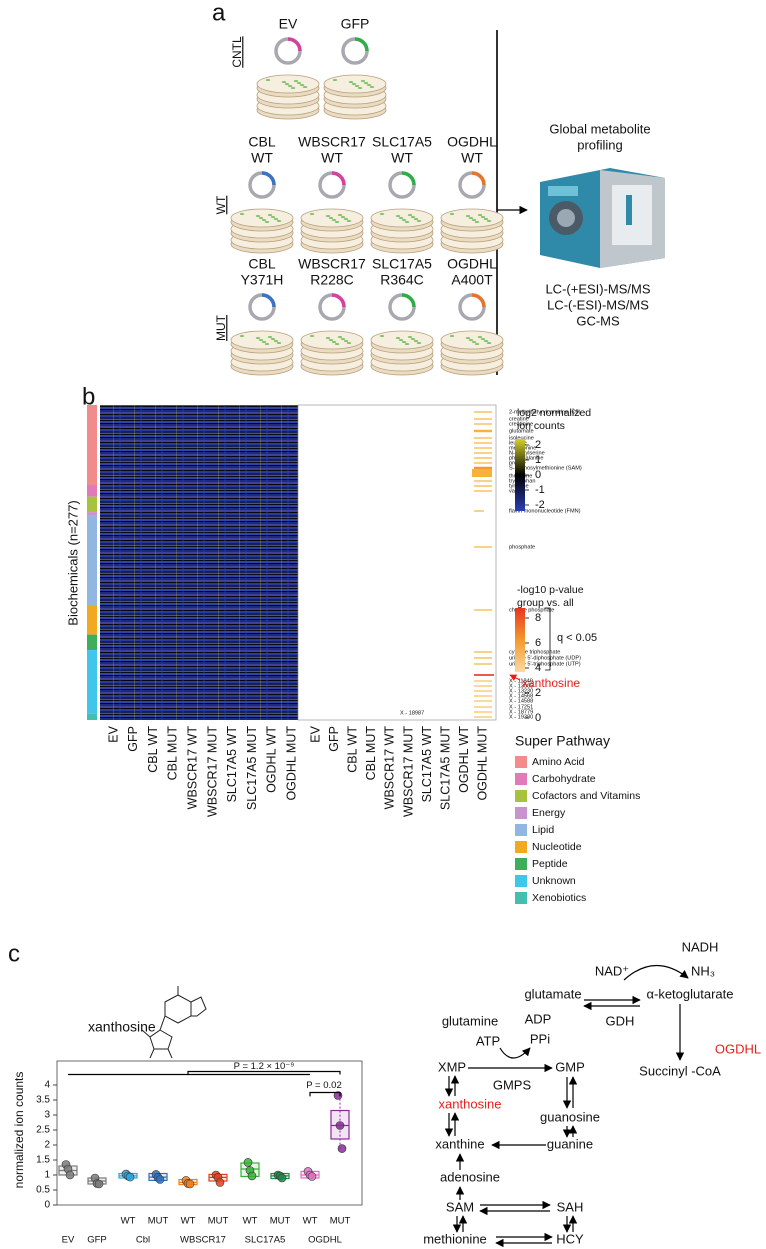 The width and height of the screenshot is (766, 1249). Describe the element at coordinates (543, 830) in the screenshot. I see `legend-label: Lipid` at that location.